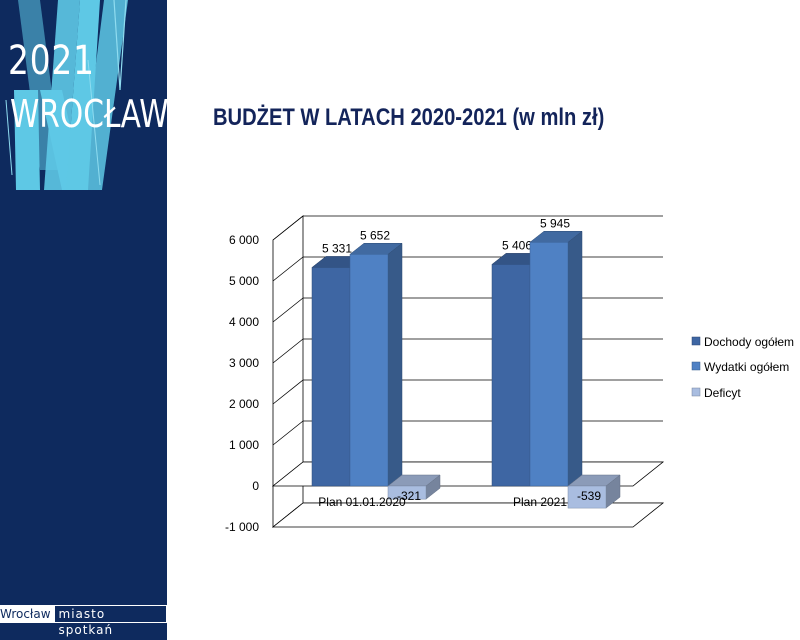 The image size is (800, 640). What do you see at coordinates (337, 248) in the screenshot?
I see `data-label: 5 331` at bounding box center [337, 248].